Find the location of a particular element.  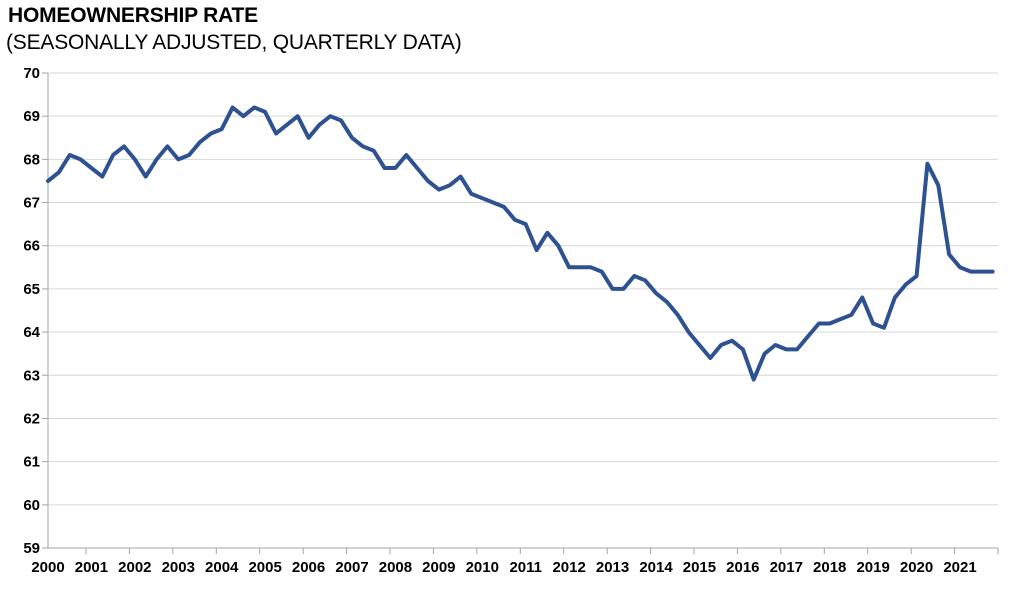

y-tick-label: 66 is located at coordinates (31, 246).